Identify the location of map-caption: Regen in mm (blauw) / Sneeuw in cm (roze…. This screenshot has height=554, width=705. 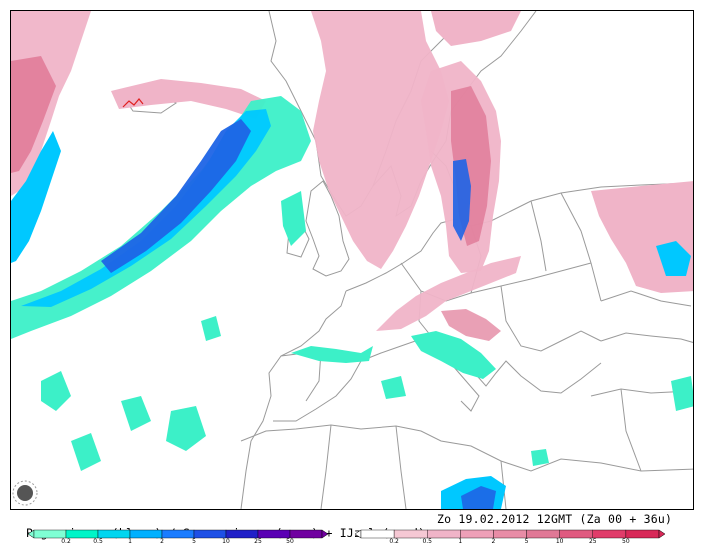
(352, 526).